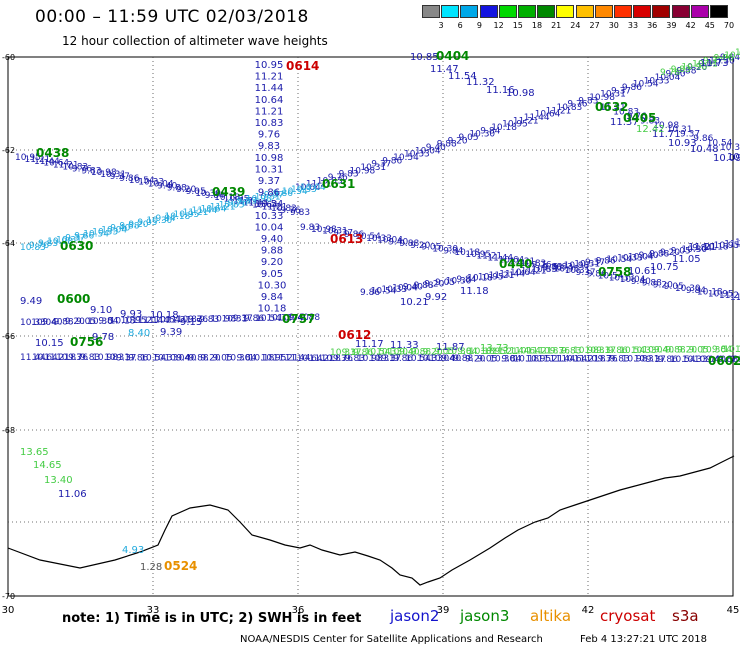 The width and height of the screenshot is (740, 650). I want to click on legend-label: 6, so click(460, 25).